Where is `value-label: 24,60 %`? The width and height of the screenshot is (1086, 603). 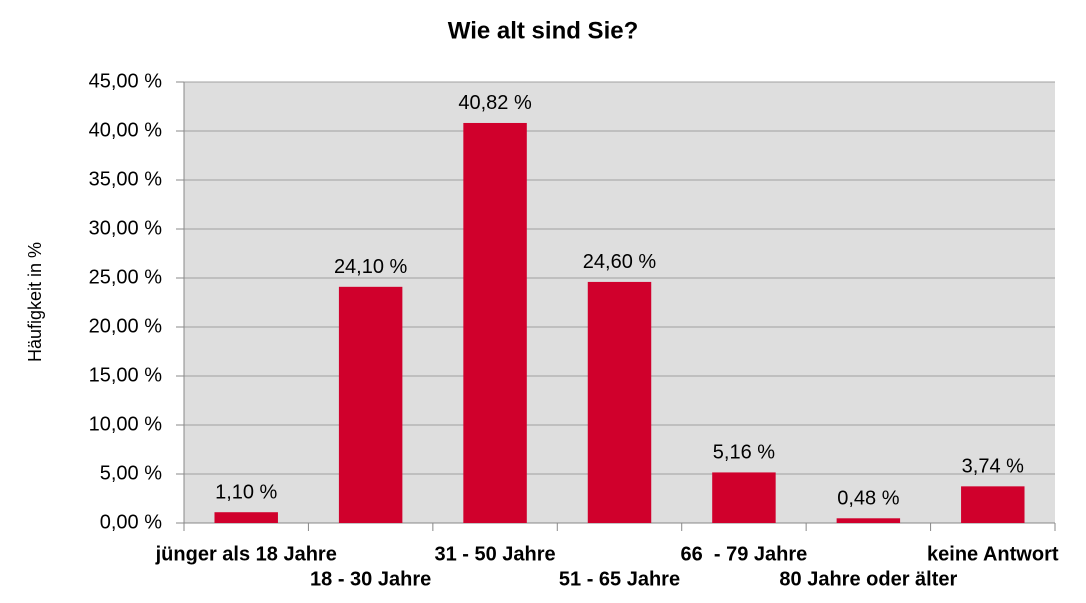
value-label: 24,60 % is located at coordinates (620, 262).